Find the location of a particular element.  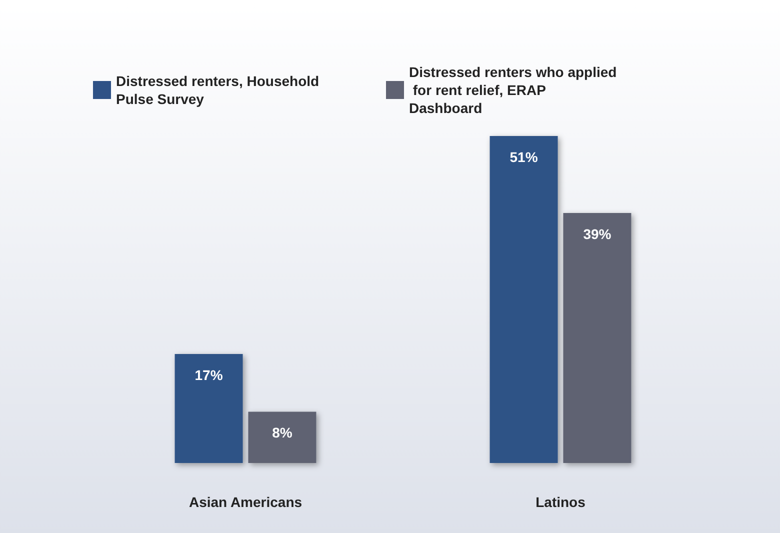

legend-label: Distressed renters who applied for rent relief, ERAP Dashboard is located at coordinates (513, 90).